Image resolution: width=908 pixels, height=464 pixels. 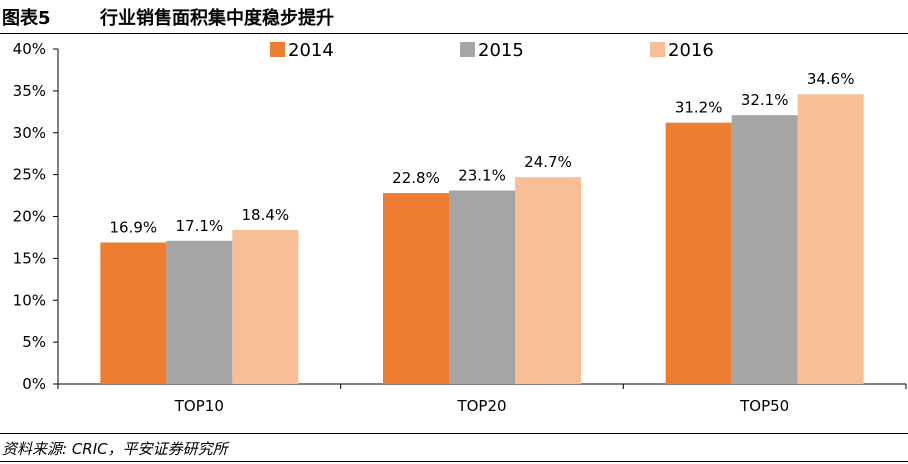 What do you see at coordinates (34, 342) in the screenshot?
I see `y-tick-label: 5%` at bounding box center [34, 342].